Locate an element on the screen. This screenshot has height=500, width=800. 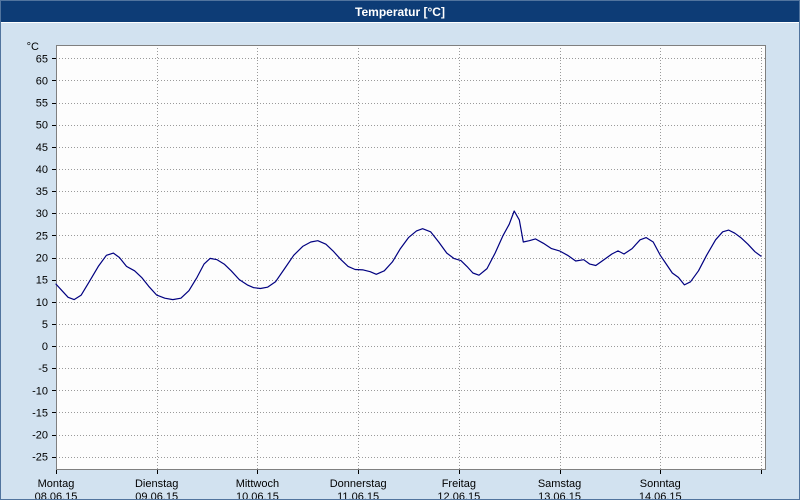
y-tick-label: 5 is located at coordinates (45, 325).